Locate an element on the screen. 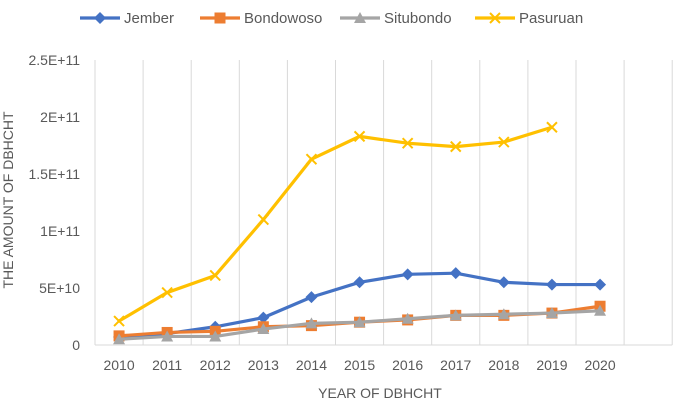 The image size is (676, 403). x-tick-label: 2014 is located at coordinates (311, 365).